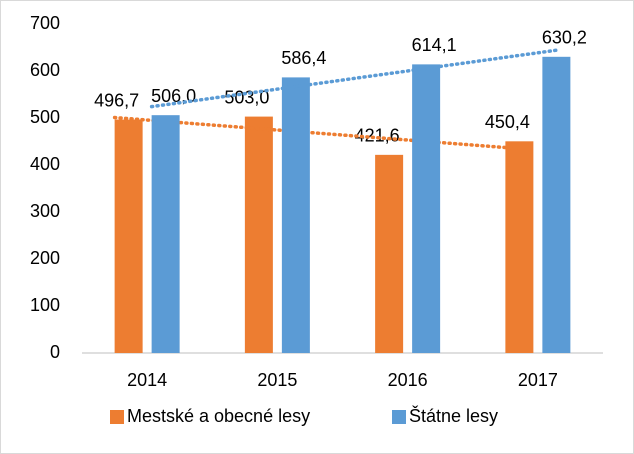 The width and height of the screenshot is (634, 454). I want to click on data-label: 503,0, so click(246, 97).